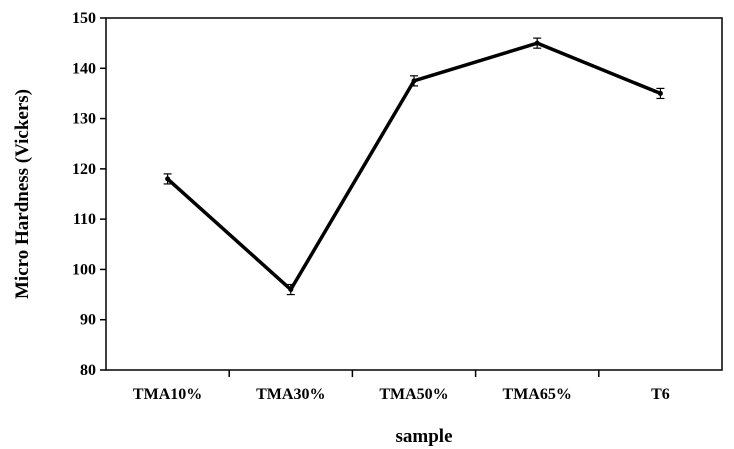 The image size is (734, 449). I want to click on x-tick-label: TMA10%, so click(167, 394).